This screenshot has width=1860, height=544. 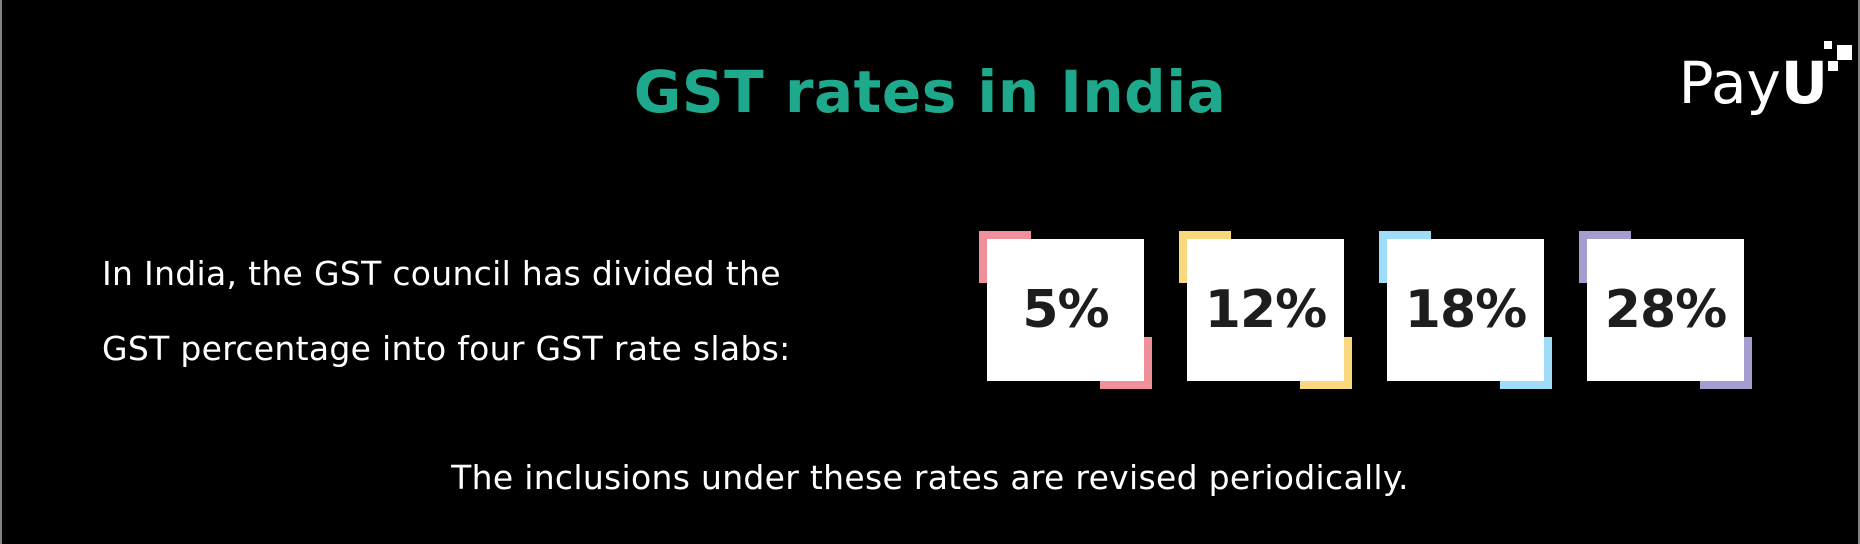 I want to click on payu-logo-text-bold: U, so click(x=1816, y=79).